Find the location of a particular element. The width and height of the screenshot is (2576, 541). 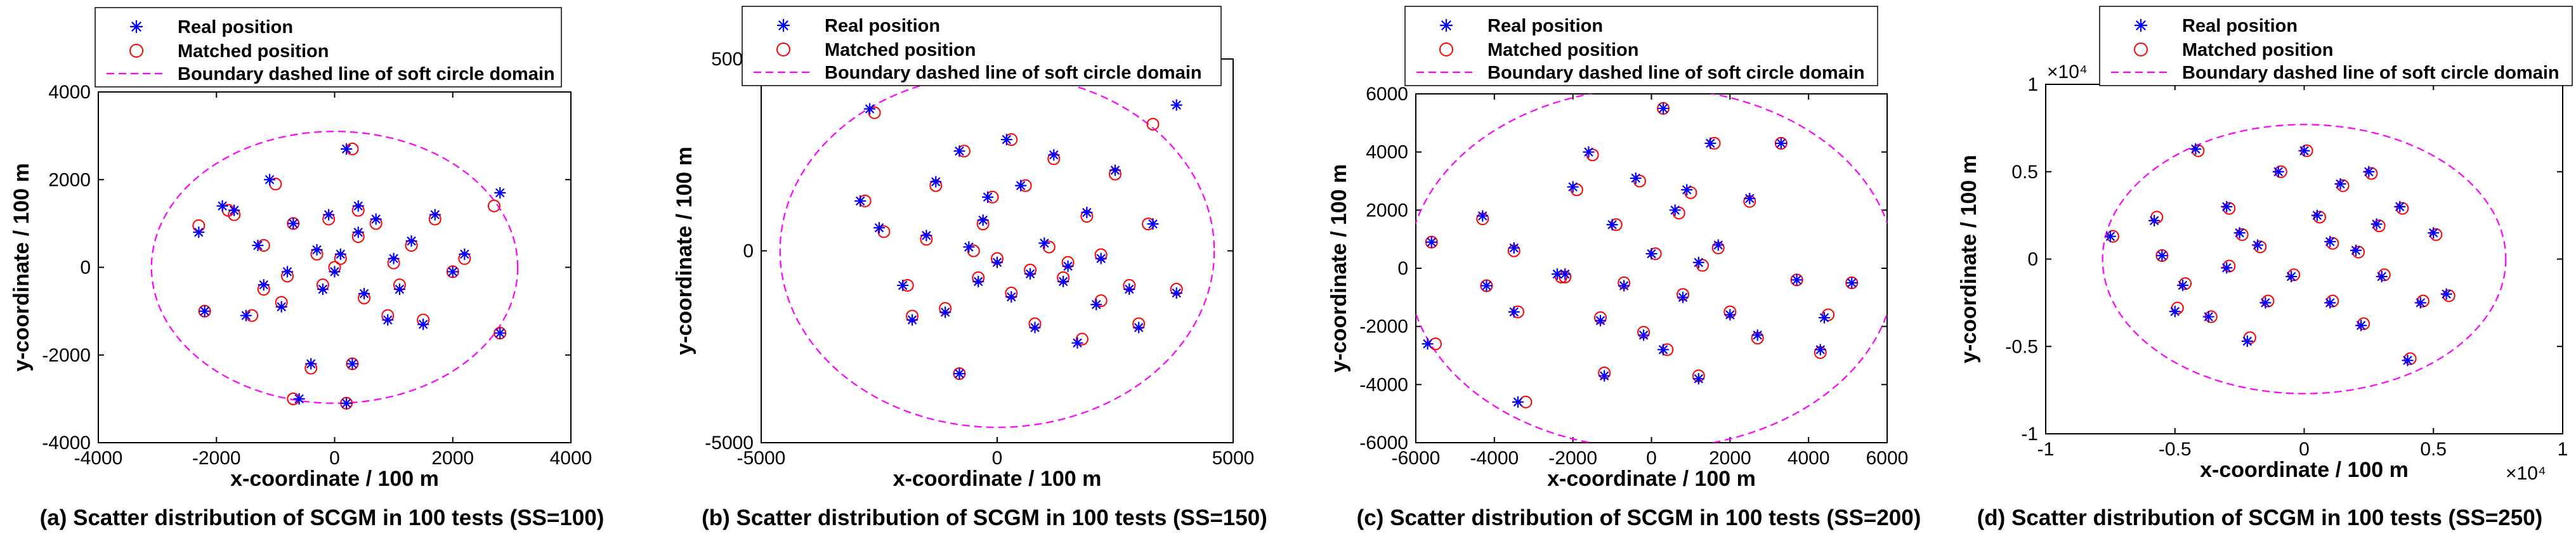

y-tick-label: -4000 is located at coordinates (1384, 384).